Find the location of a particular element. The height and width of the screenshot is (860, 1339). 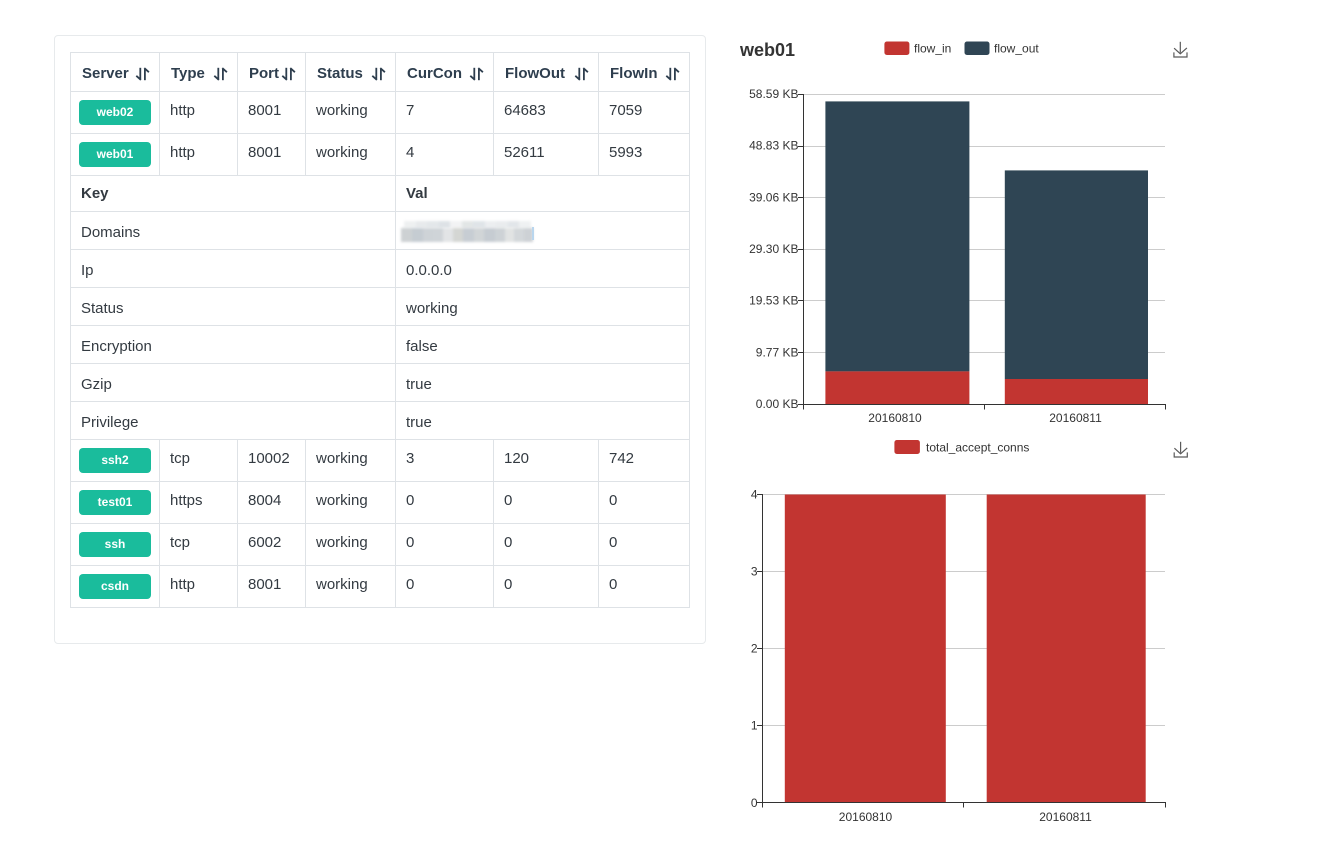

svg-text: 2 is located at coordinates (754, 649).